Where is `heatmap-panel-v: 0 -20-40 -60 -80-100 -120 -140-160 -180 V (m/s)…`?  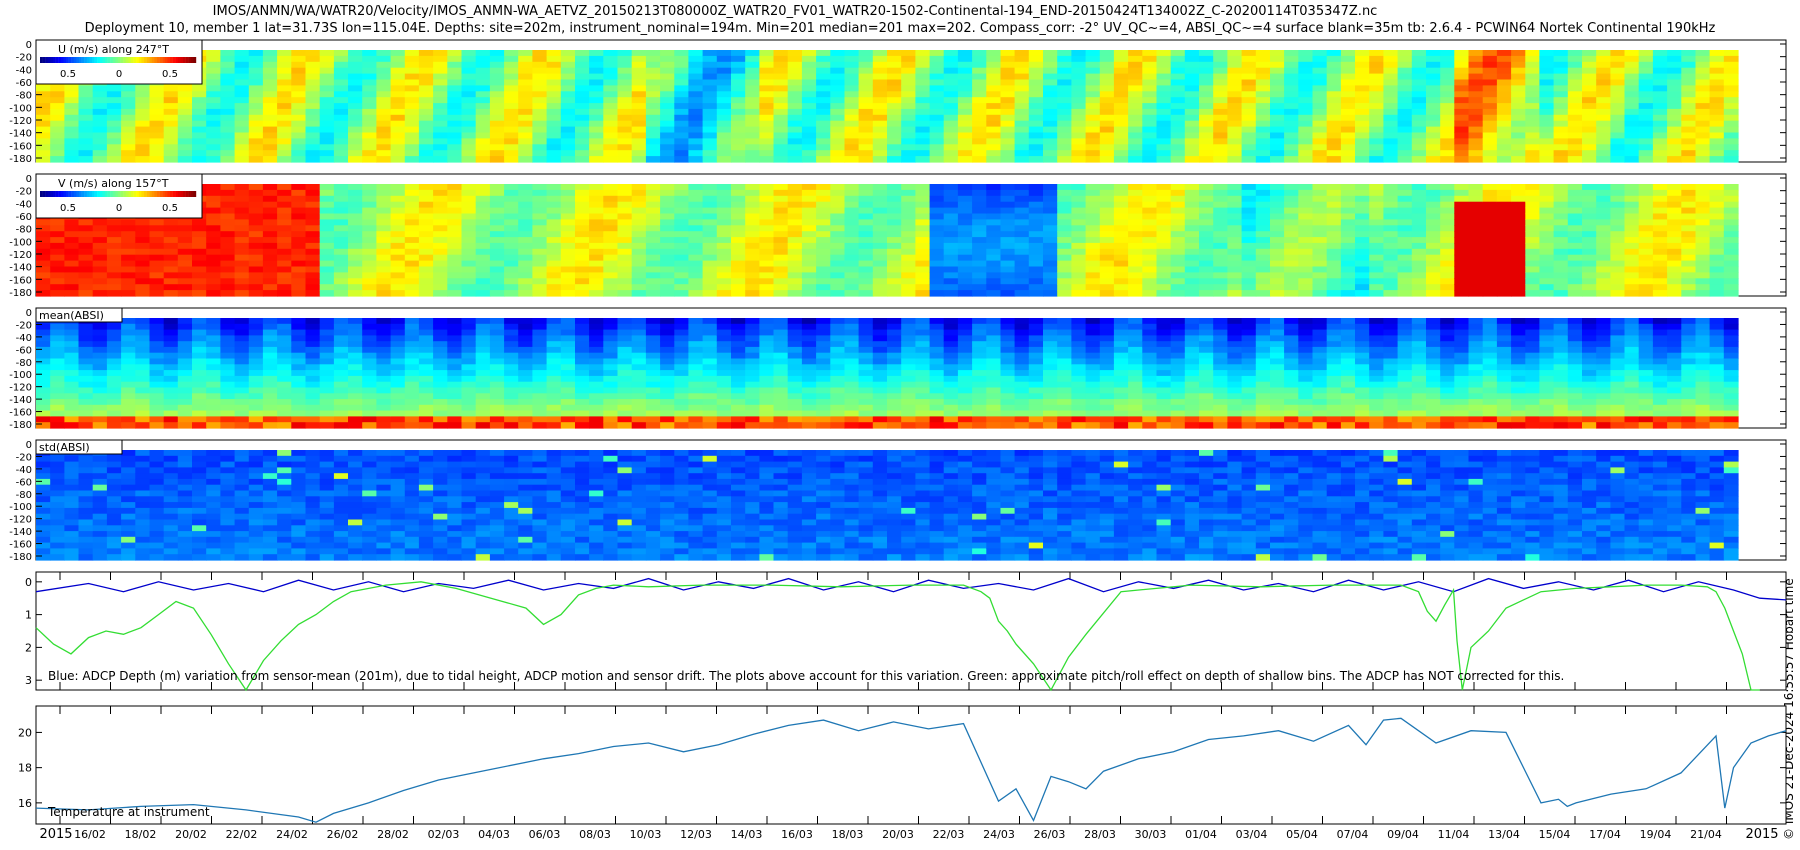
heatmap-panel-v: 0 -20-40 -60 -80-100 -120 -140-160 -180 V (m/s)… is located at coordinates (898, 236).